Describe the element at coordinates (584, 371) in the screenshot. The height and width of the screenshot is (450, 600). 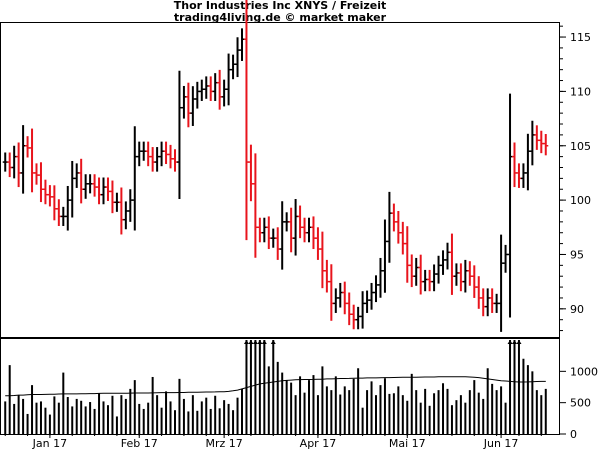
I see `volume-tick-label: 1000` at that location.